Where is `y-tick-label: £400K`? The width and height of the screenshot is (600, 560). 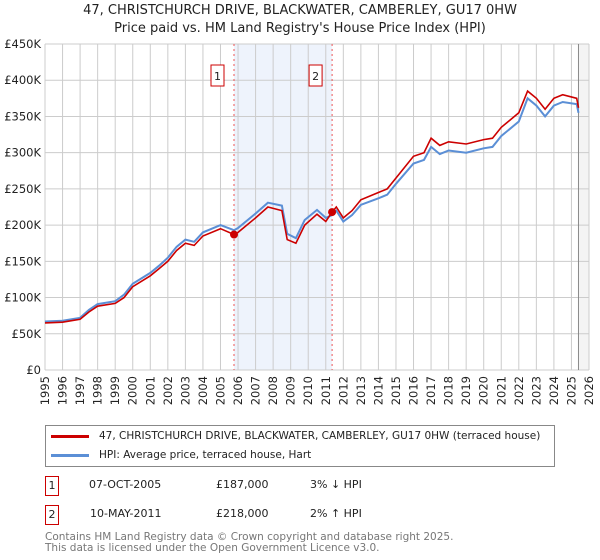 y-tick-label: £400K is located at coordinates (22, 80).